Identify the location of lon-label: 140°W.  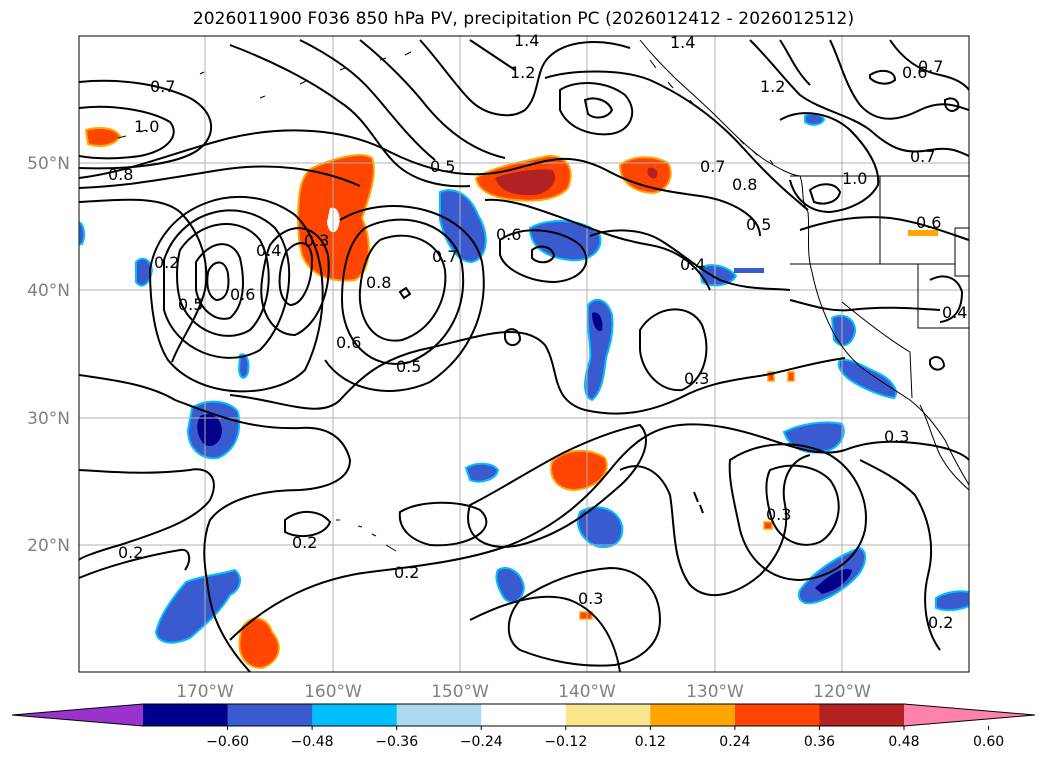
(587, 692).